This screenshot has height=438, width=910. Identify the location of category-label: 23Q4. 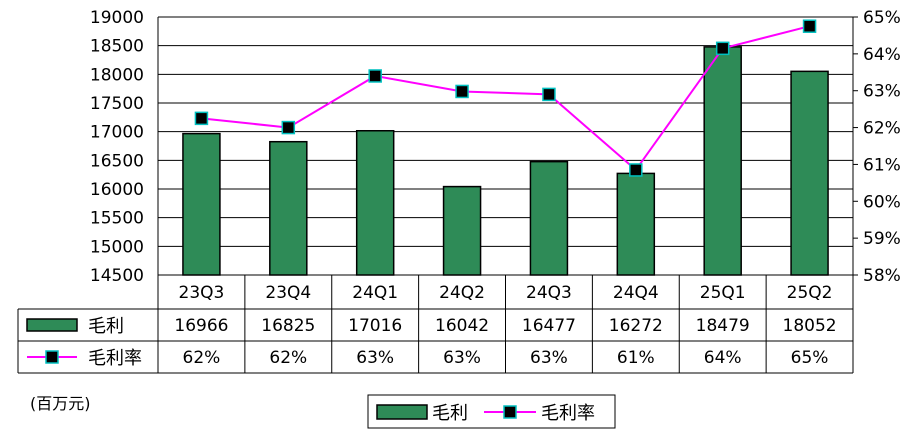
(288, 293).